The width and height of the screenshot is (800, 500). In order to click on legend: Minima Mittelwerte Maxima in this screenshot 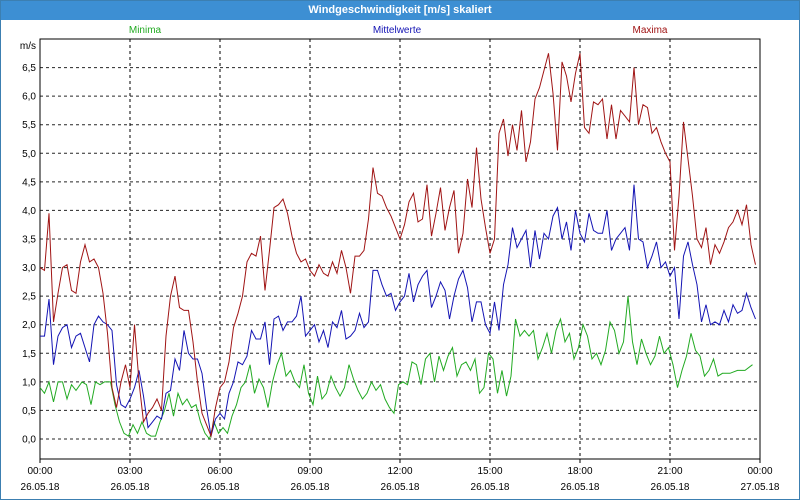, I will do `click(398, 30)`.